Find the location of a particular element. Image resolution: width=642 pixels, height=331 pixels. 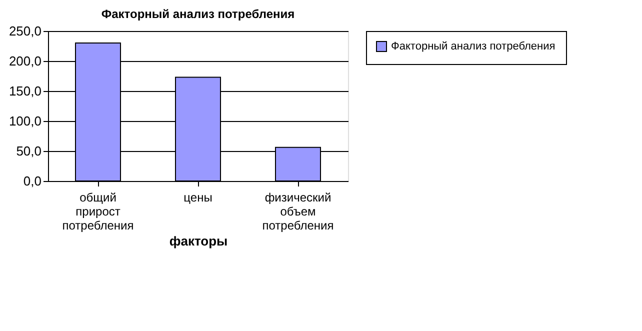

y-tick-label: 150,0 is located at coordinates (25, 91).